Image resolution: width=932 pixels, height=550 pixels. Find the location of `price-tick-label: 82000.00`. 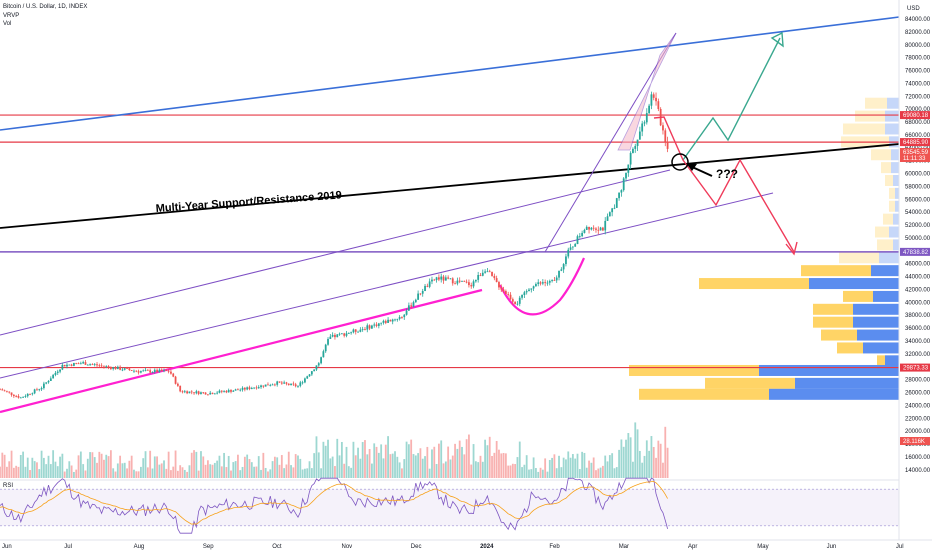

price-tick-label: 82000.00 is located at coordinates (918, 33).